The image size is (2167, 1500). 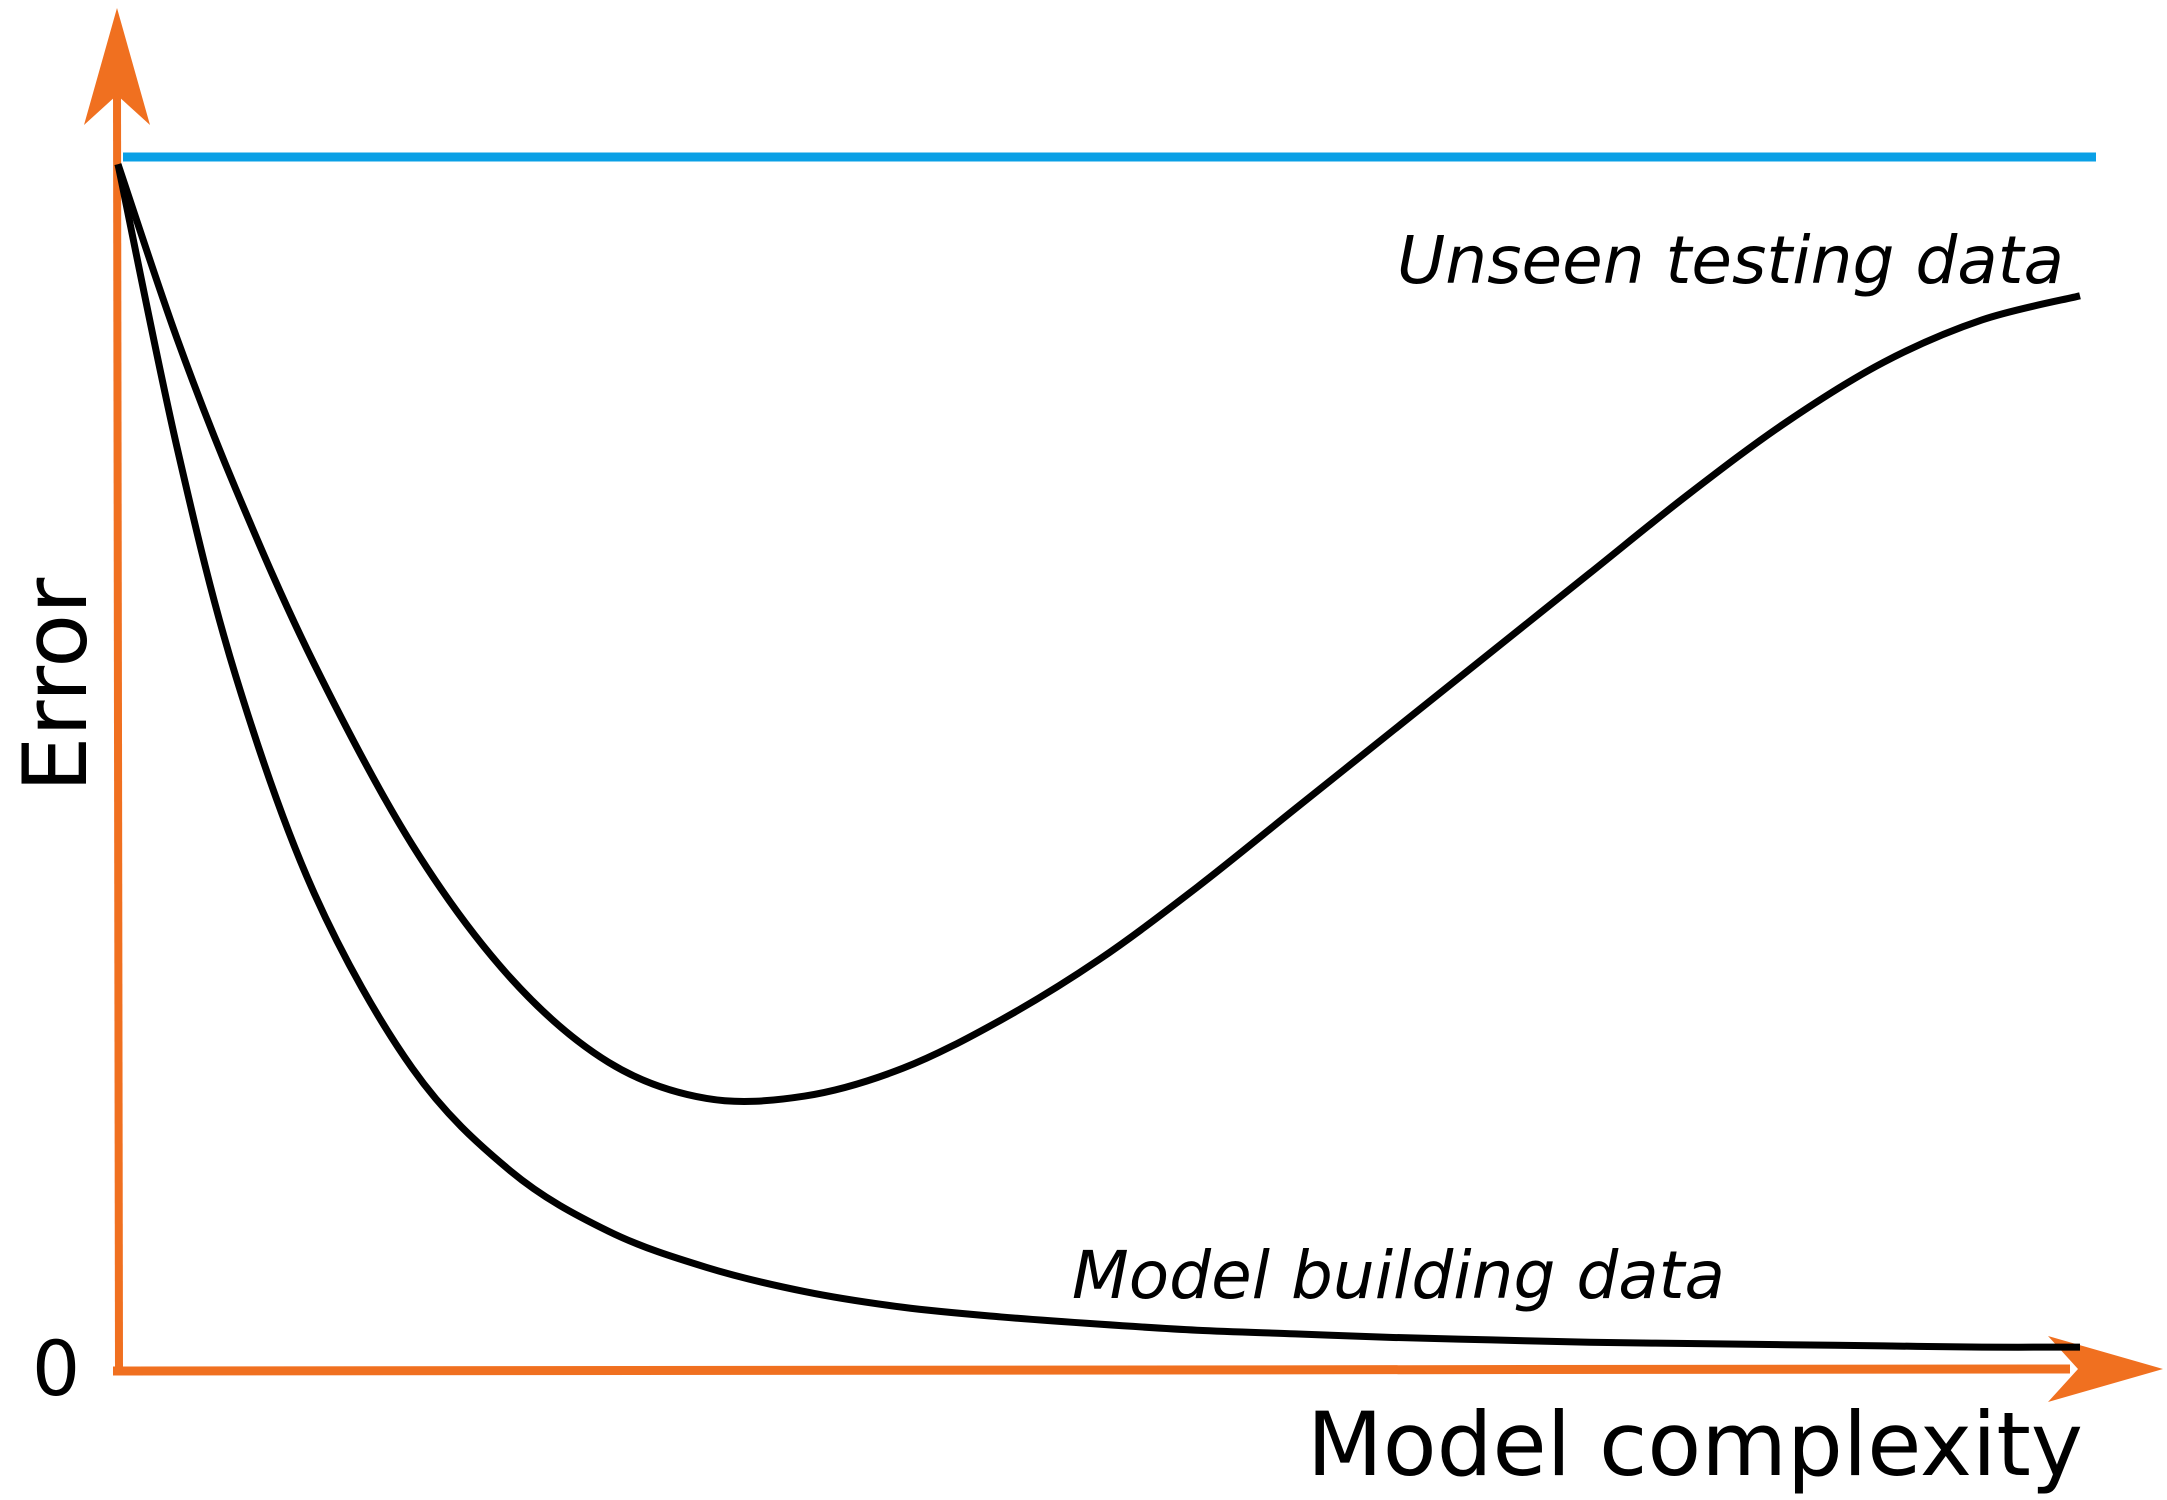 I want to click on series-label-model-building-data: Model building data, so click(x=1398, y=1275).